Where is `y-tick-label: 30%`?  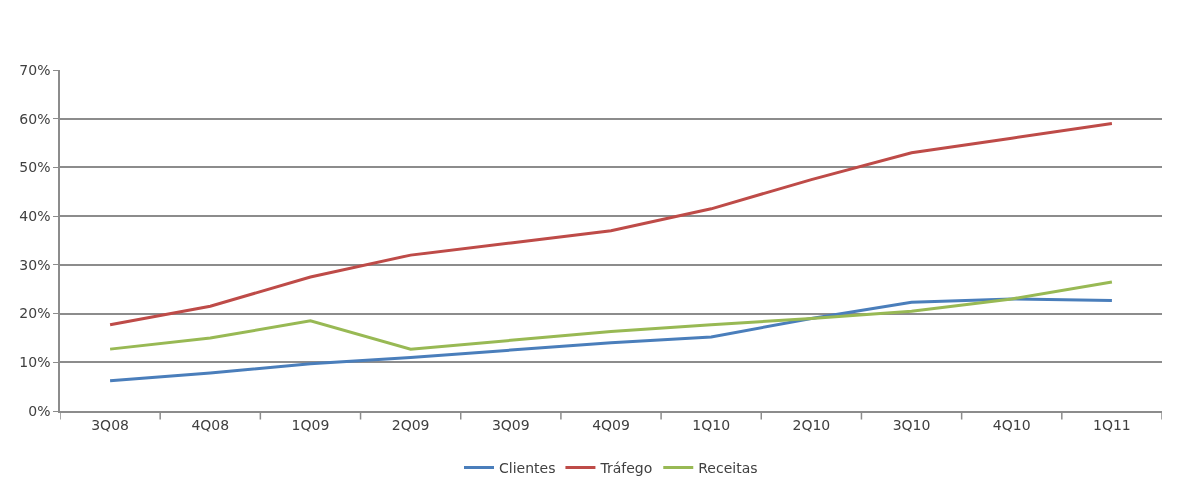 y-tick-label: 30% is located at coordinates (35, 264).